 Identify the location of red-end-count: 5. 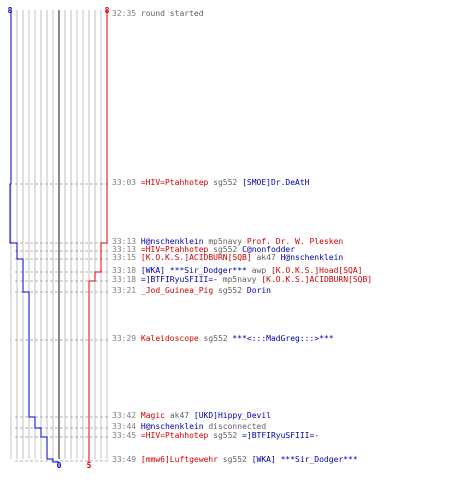
(89, 465).